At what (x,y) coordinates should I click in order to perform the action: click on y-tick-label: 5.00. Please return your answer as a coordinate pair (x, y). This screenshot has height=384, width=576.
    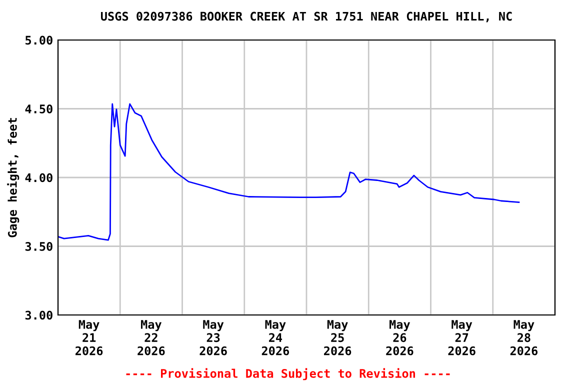
    Looking at the image, I should click on (39, 40).